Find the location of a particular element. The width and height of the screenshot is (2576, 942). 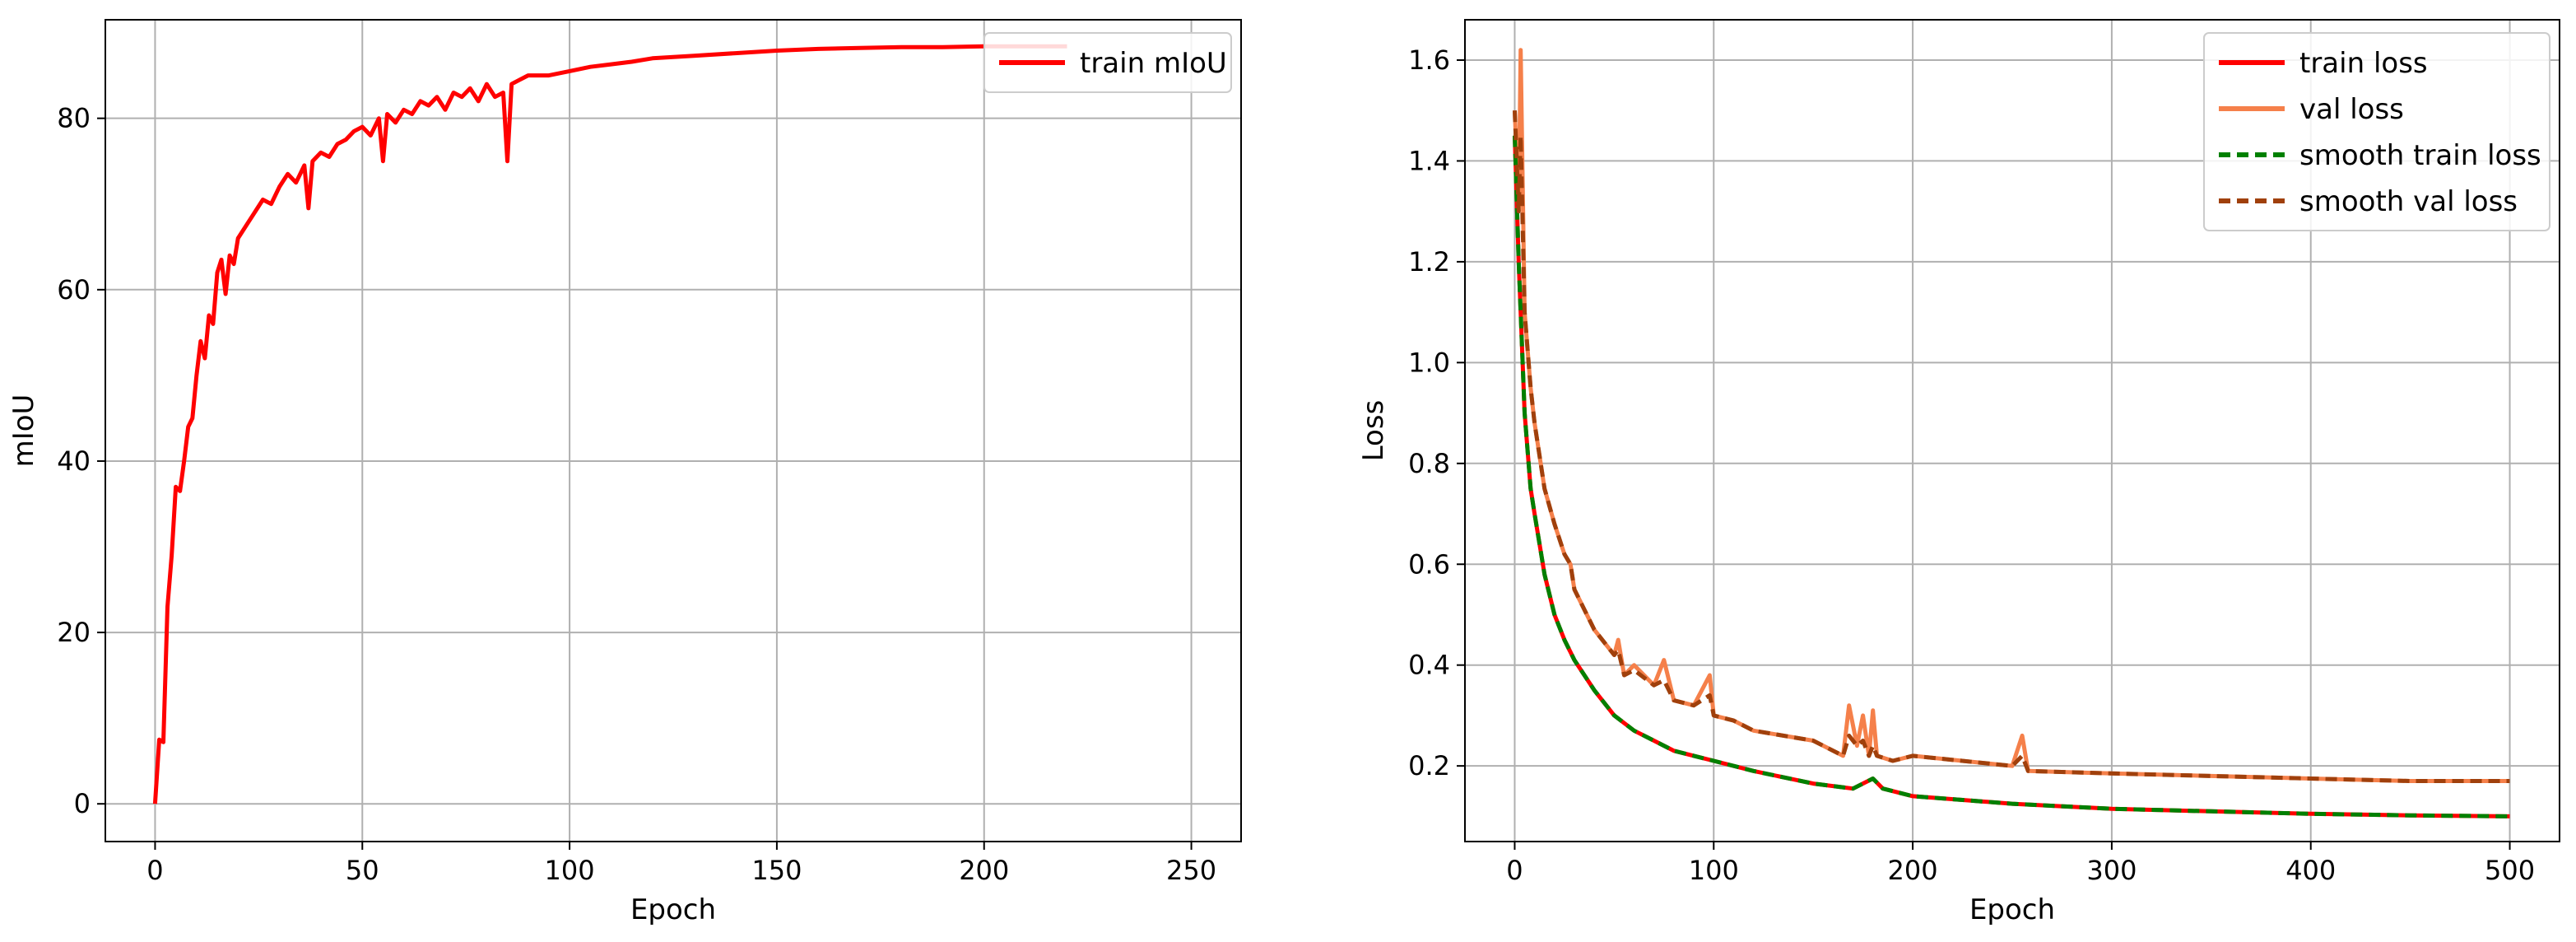

y-tick-label: 0.2 is located at coordinates (1429, 765).